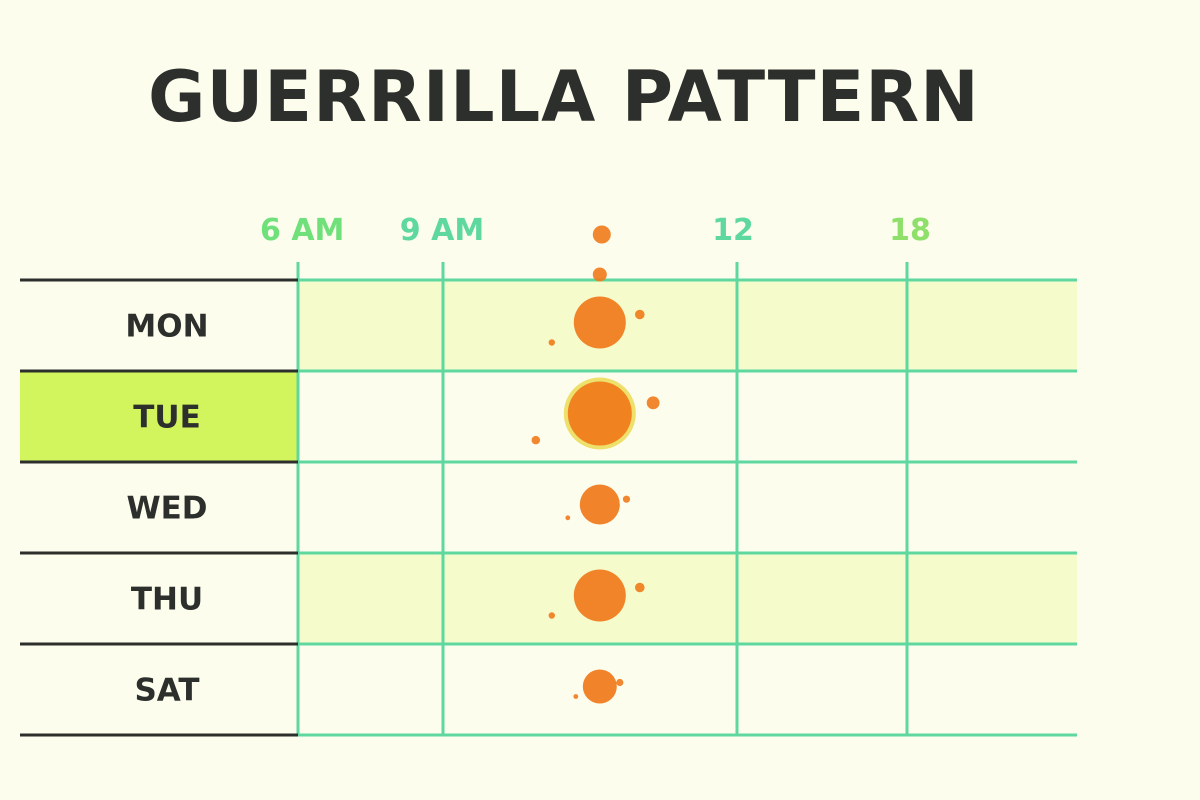 The image size is (1200, 800). Describe the element at coordinates (166, 327) in the screenshot. I see `row-label-mon: MON` at that location.